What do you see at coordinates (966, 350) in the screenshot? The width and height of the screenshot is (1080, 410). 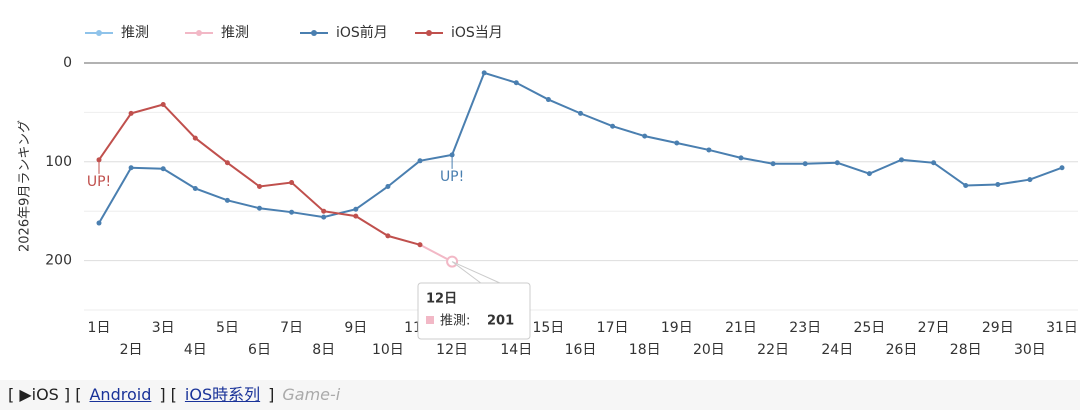 I see `x-tick-label: 28日` at bounding box center [966, 350].